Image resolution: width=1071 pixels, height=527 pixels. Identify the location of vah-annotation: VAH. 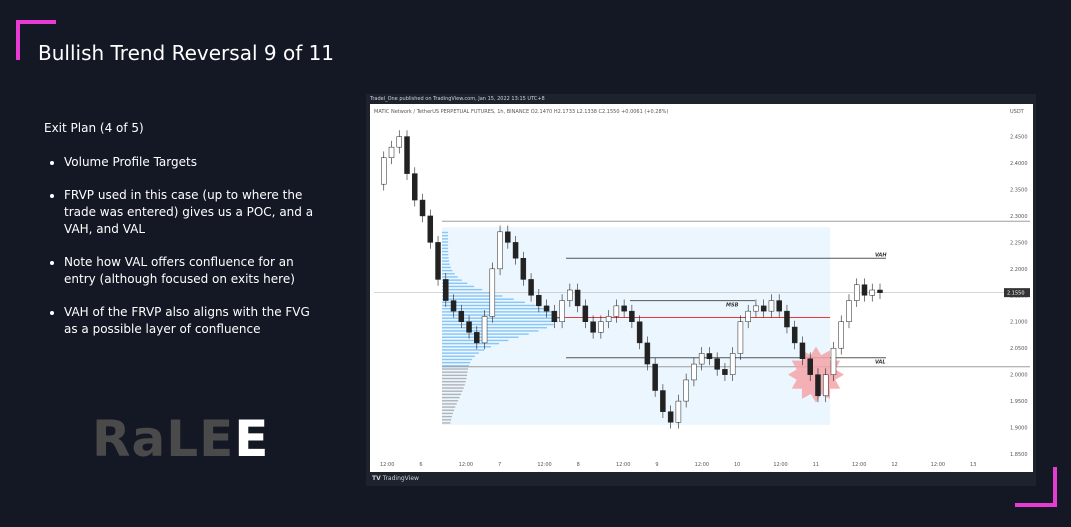
(881, 255).